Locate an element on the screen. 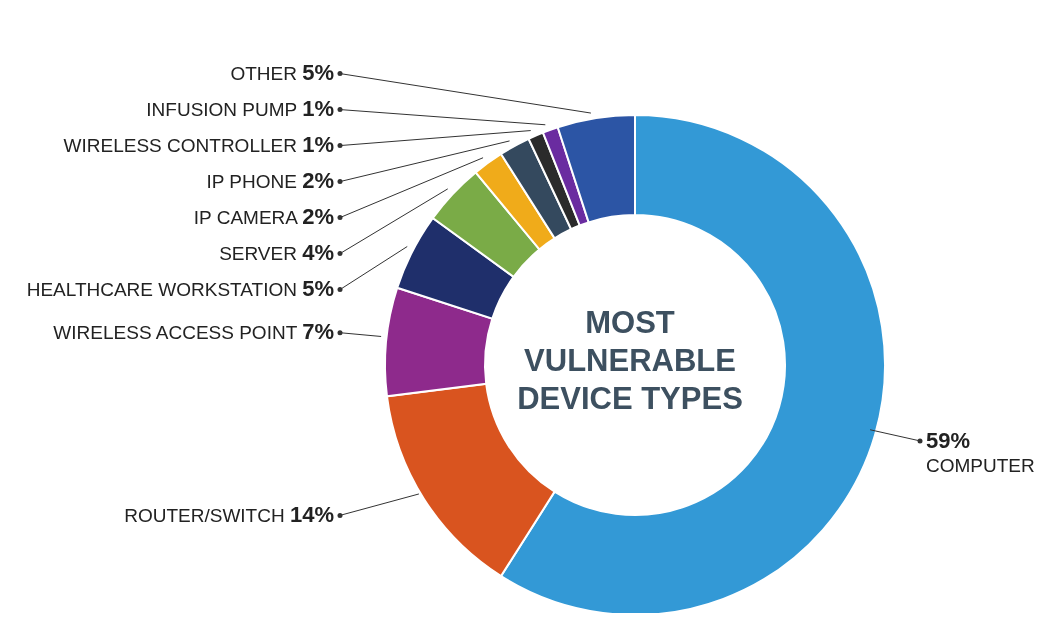  slice-label: HEALTHCARE WORKSTATION is located at coordinates (164, 290).